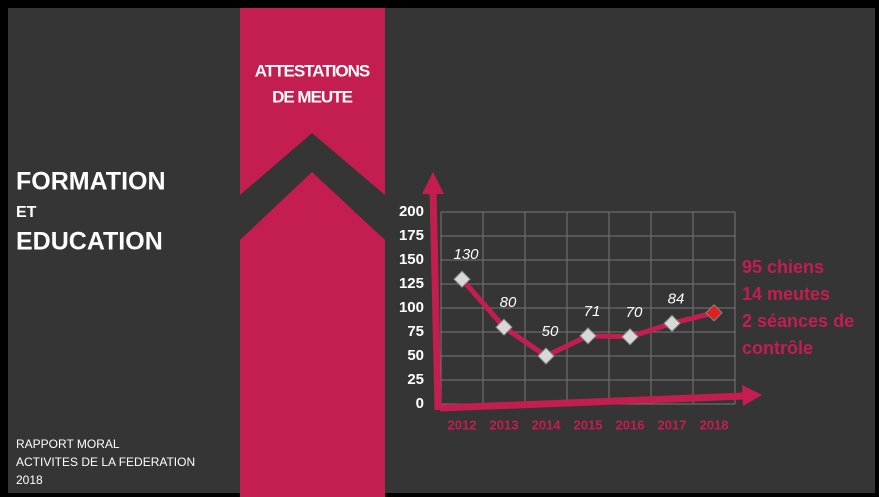 This screenshot has height=497, width=879. Describe the element at coordinates (415, 379) in the screenshot. I see `y-tick-label: 25` at that location.